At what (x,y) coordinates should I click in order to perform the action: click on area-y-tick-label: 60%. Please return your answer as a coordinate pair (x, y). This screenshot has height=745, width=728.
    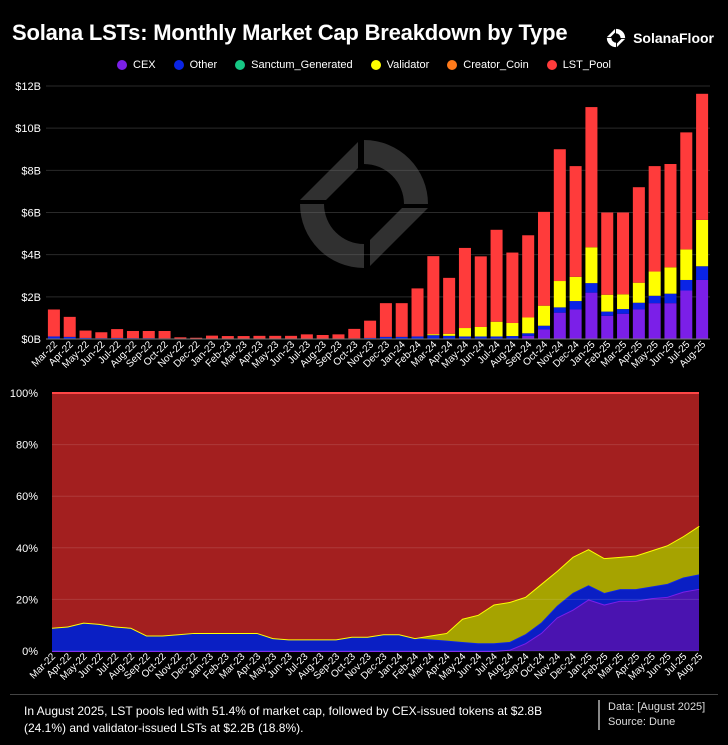
    Looking at the image, I should click on (27, 497).